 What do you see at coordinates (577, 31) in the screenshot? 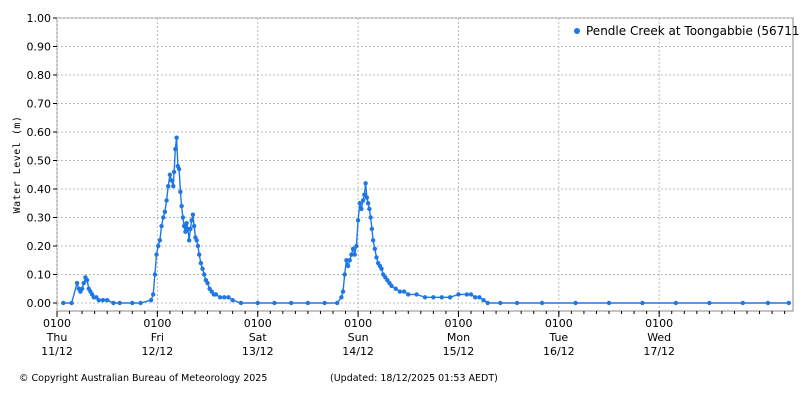
I see `legend-marker` at bounding box center [577, 31].